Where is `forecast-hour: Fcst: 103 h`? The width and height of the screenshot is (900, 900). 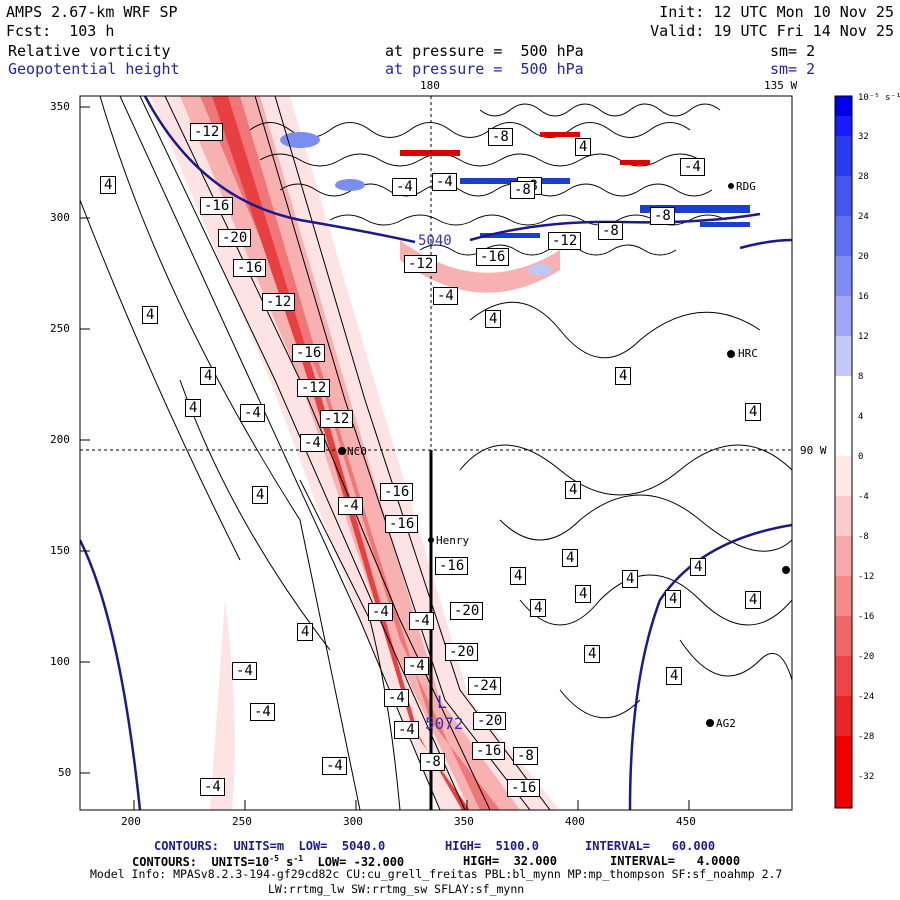 forecast-hour: Fcst: 103 h is located at coordinates (60, 31).